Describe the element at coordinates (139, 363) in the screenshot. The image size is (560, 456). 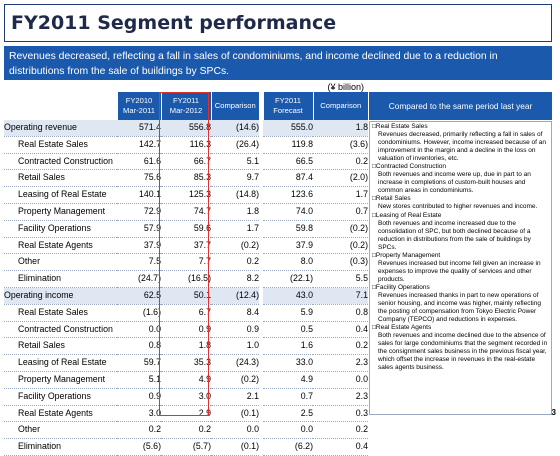
I see `value-cell: 59.7` at that location.